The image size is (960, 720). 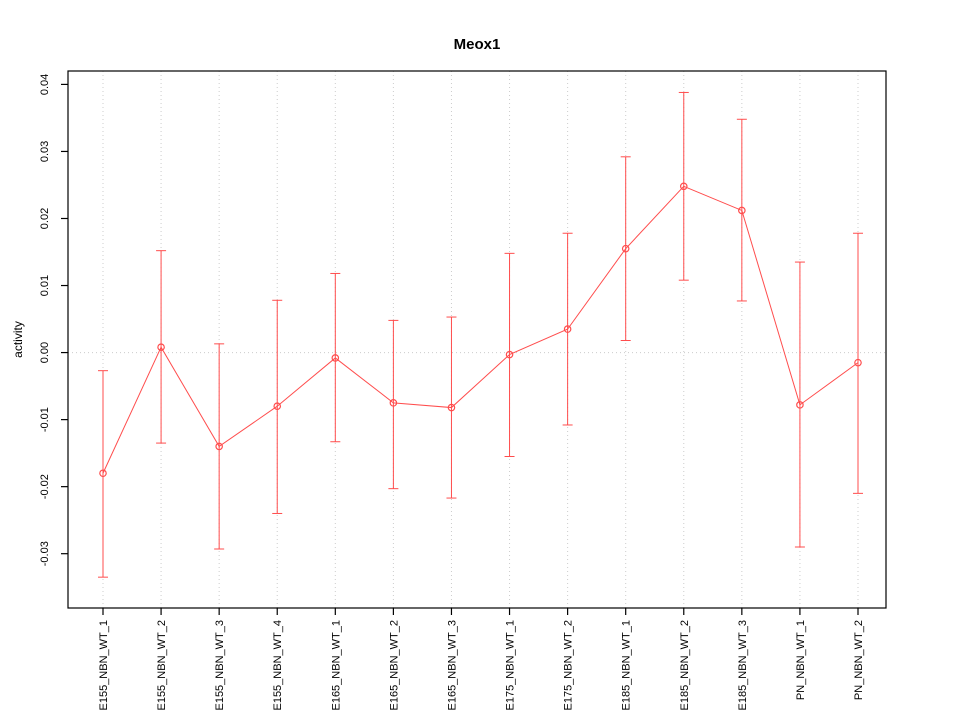 What do you see at coordinates (569, 665) in the screenshot?
I see `x-axis-tick-label: E175_NBN_WT_2` at bounding box center [569, 665].